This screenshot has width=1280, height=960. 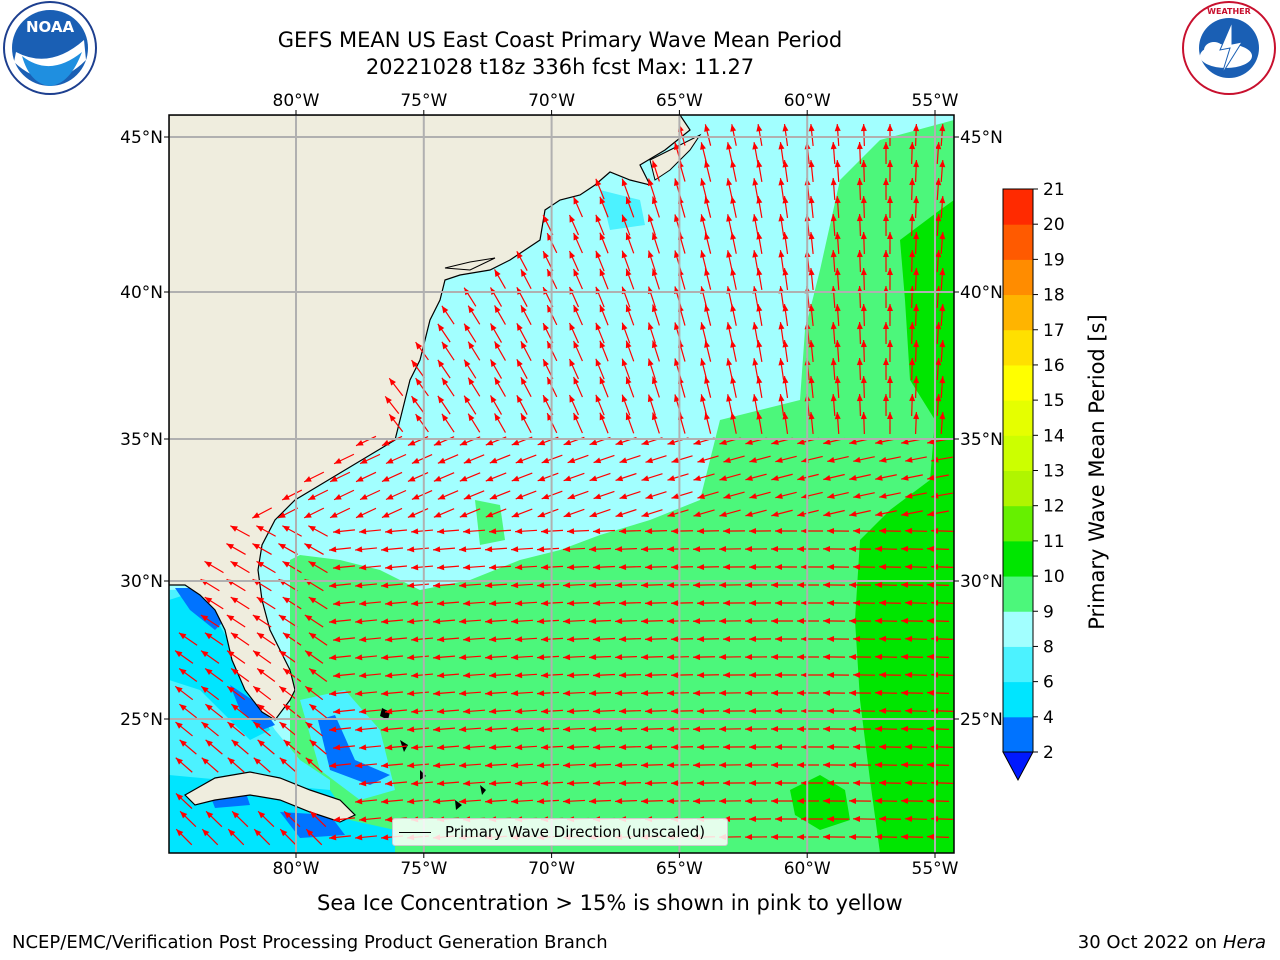 What do you see at coordinates (560, 67) in the screenshot?
I see `chart-subtitle: 20221028 t18z 336h fcst Max: 11.27` at bounding box center [560, 67].